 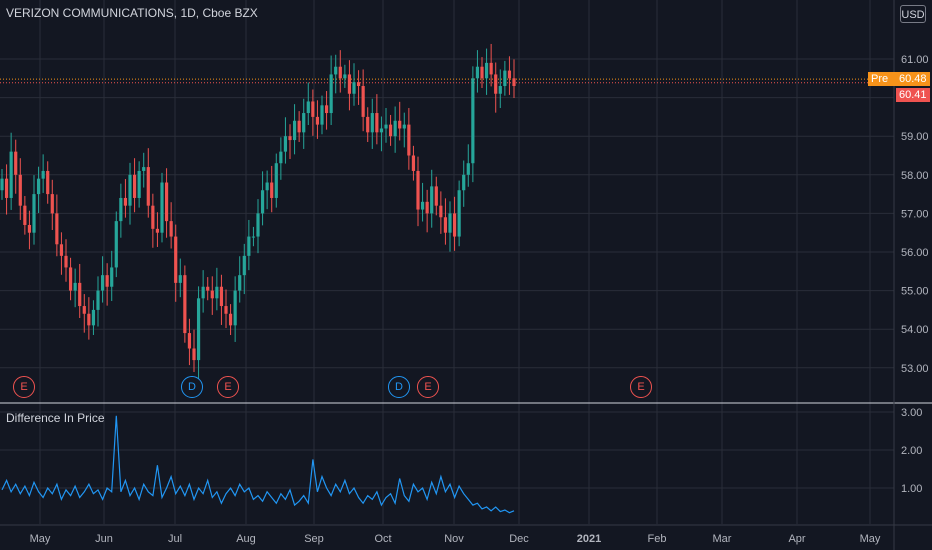 What do you see at coordinates (915, 214) in the screenshot?
I see `price-axis-label: 57.00` at bounding box center [915, 214].